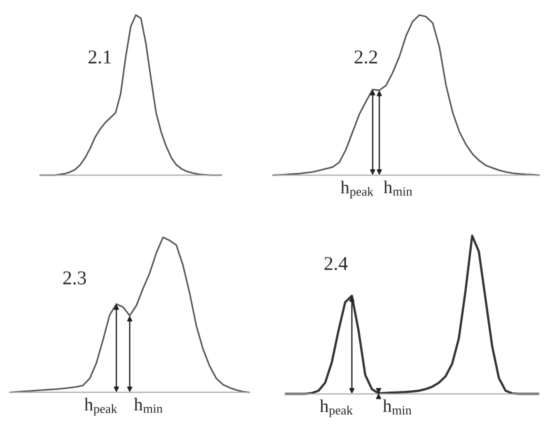  I want to click on annotation: 2.2, so click(366, 57).